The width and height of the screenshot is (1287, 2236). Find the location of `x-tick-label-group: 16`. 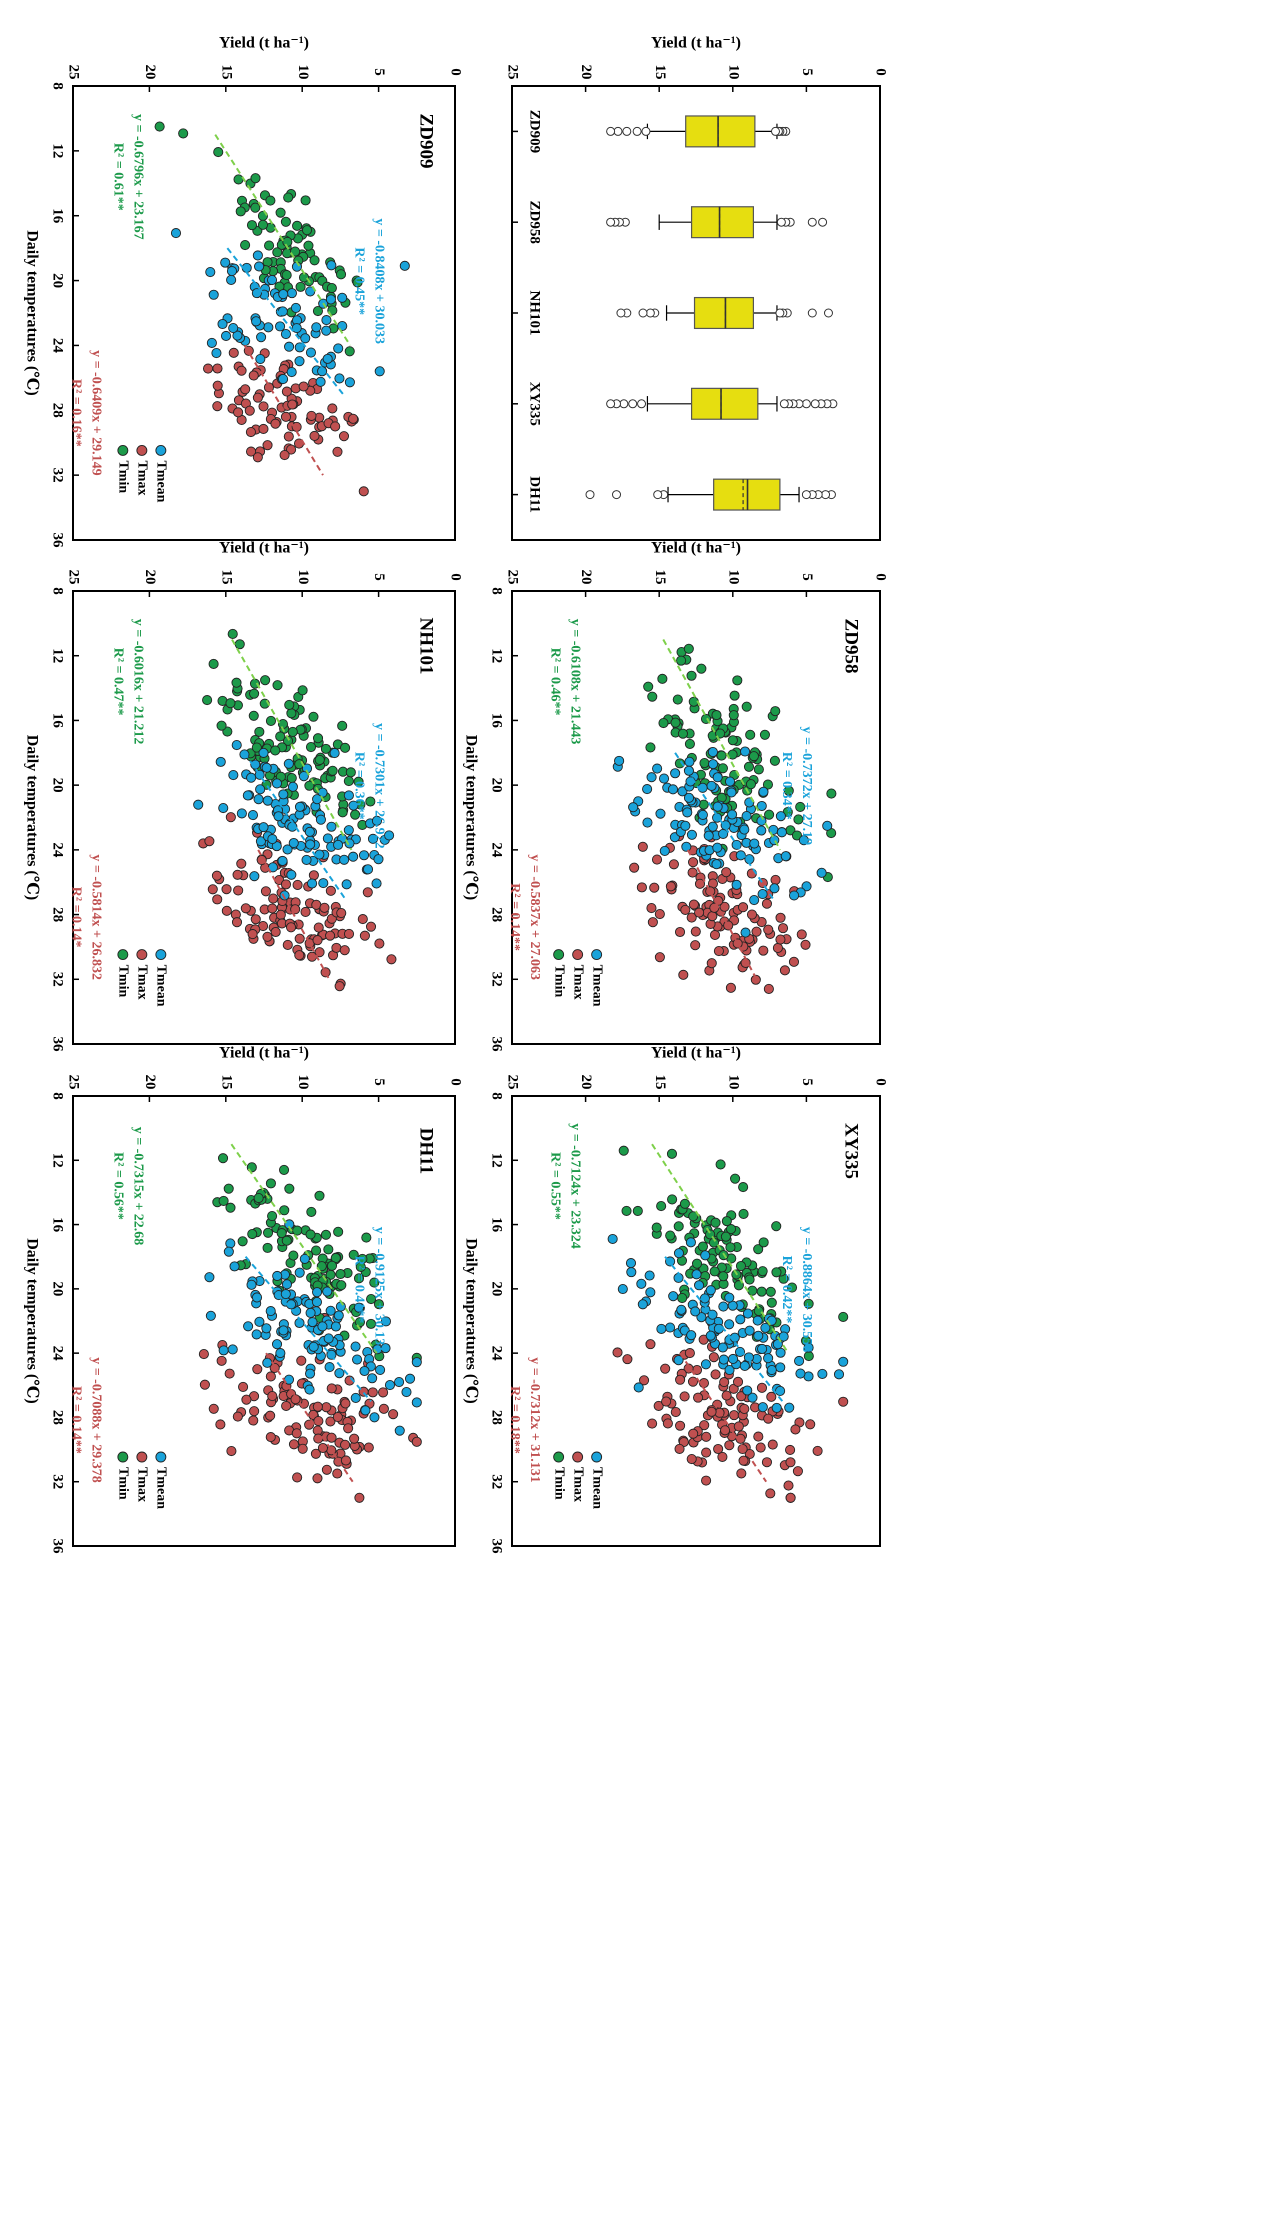

x-tick-label-group: 16 is located at coordinates (58, 721).